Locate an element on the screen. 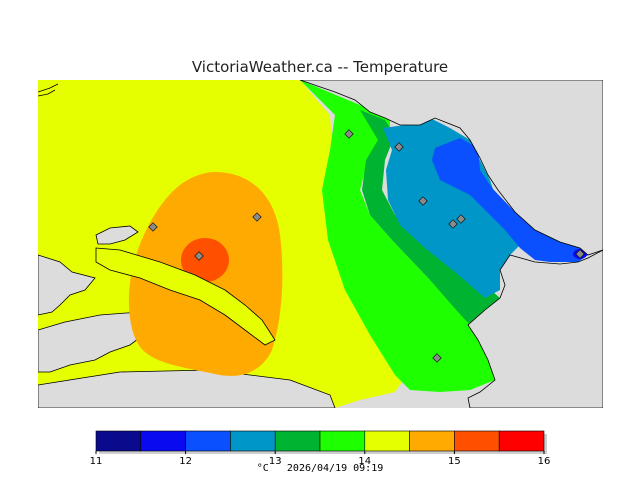 This screenshot has height=480, width=640. land-small-island is located at coordinates (117, 235).